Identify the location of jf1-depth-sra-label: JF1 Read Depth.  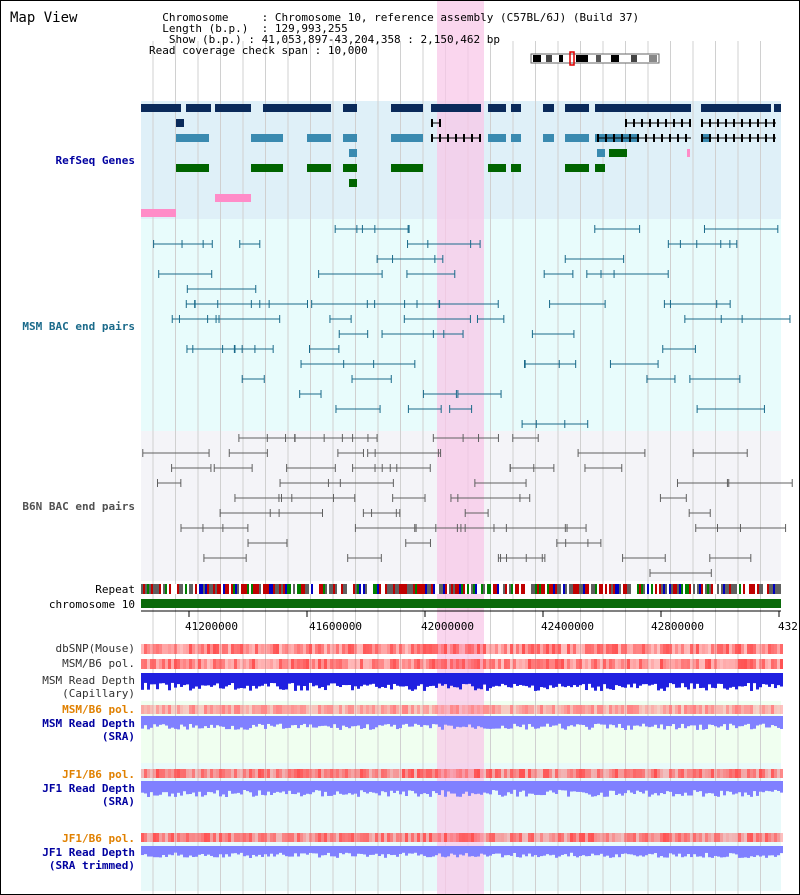
(88, 788).